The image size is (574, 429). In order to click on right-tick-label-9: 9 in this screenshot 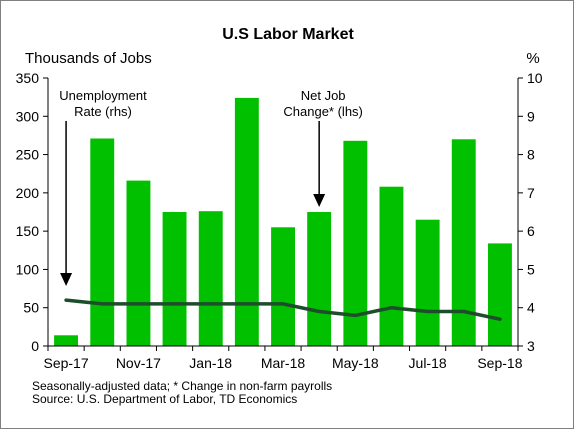, I will do `click(531, 116)`.